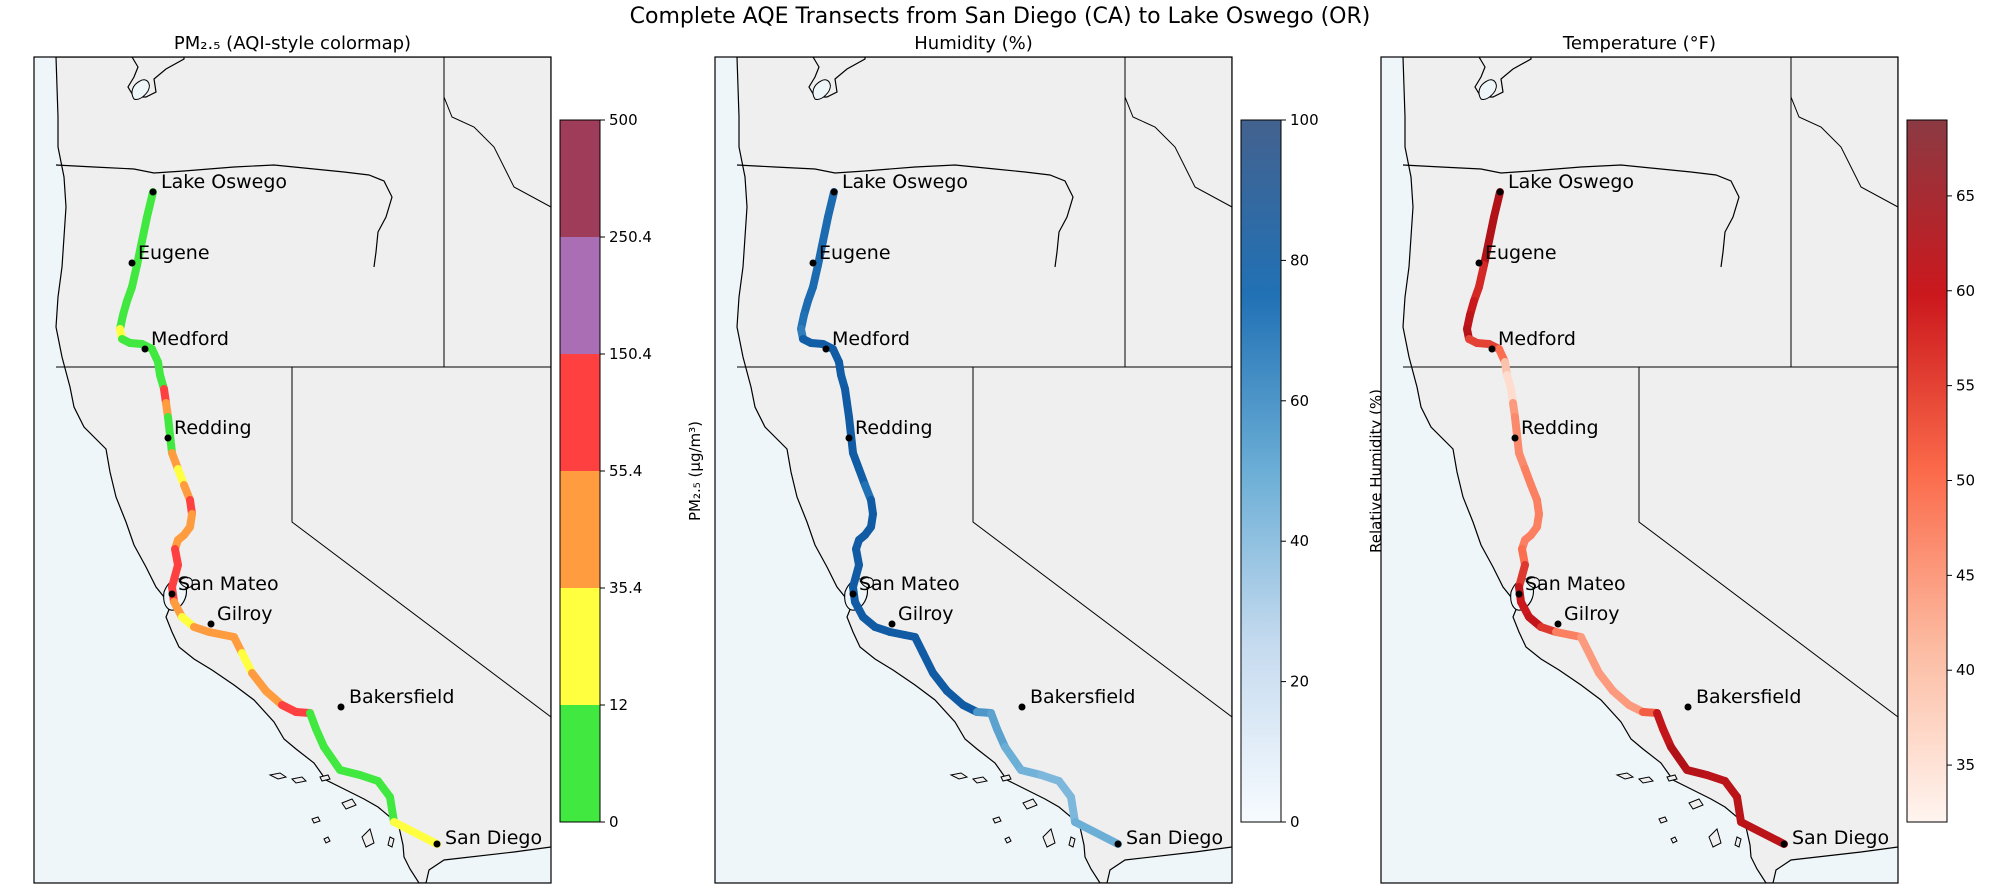 The width and height of the screenshot is (2000, 889). What do you see at coordinates (625, 588) in the screenshot?
I see `colorbar-tick-label: 35.4` at bounding box center [625, 588].